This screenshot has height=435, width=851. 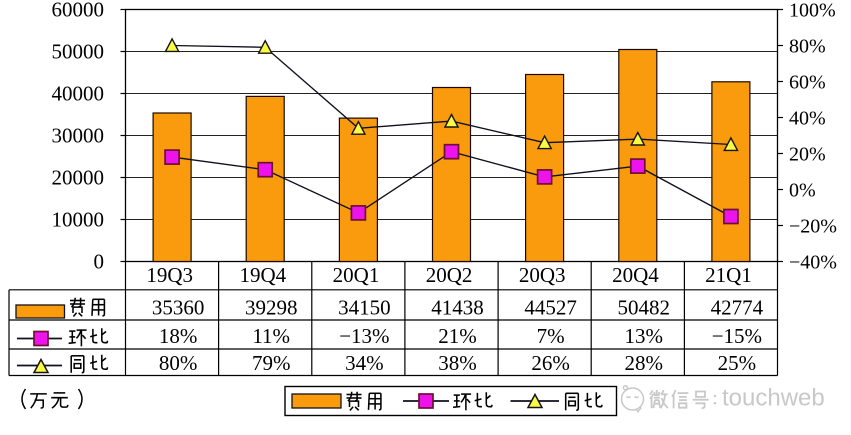 I want to click on svg-text: 34%, so click(x=364, y=363).